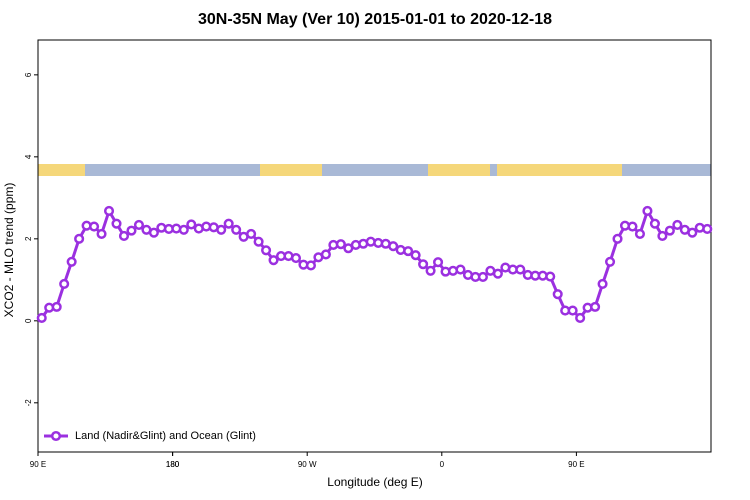  What do you see at coordinates (28, 74) in the screenshot?
I see `y-tick-label: 6` at bounding box center [28, 74].